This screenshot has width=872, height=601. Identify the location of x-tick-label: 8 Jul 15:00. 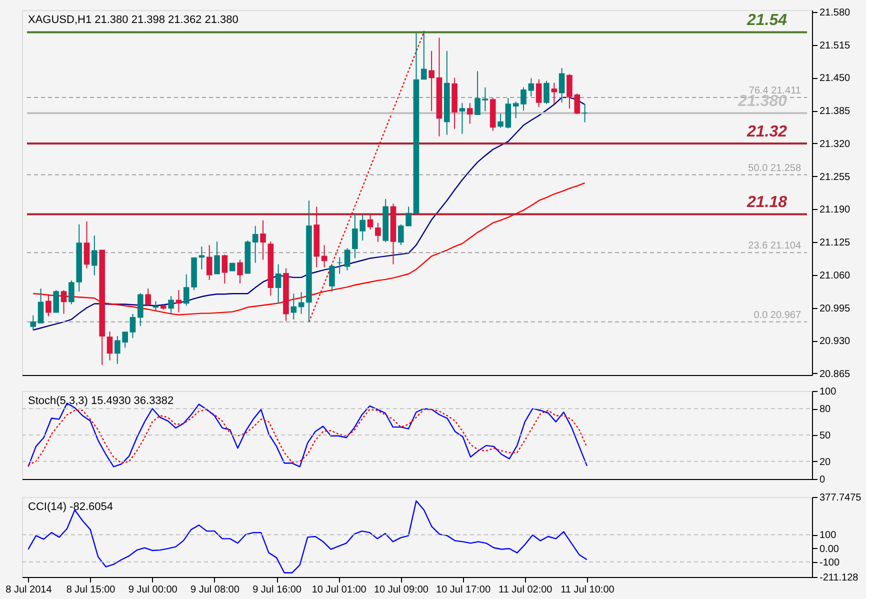
(91, 590).